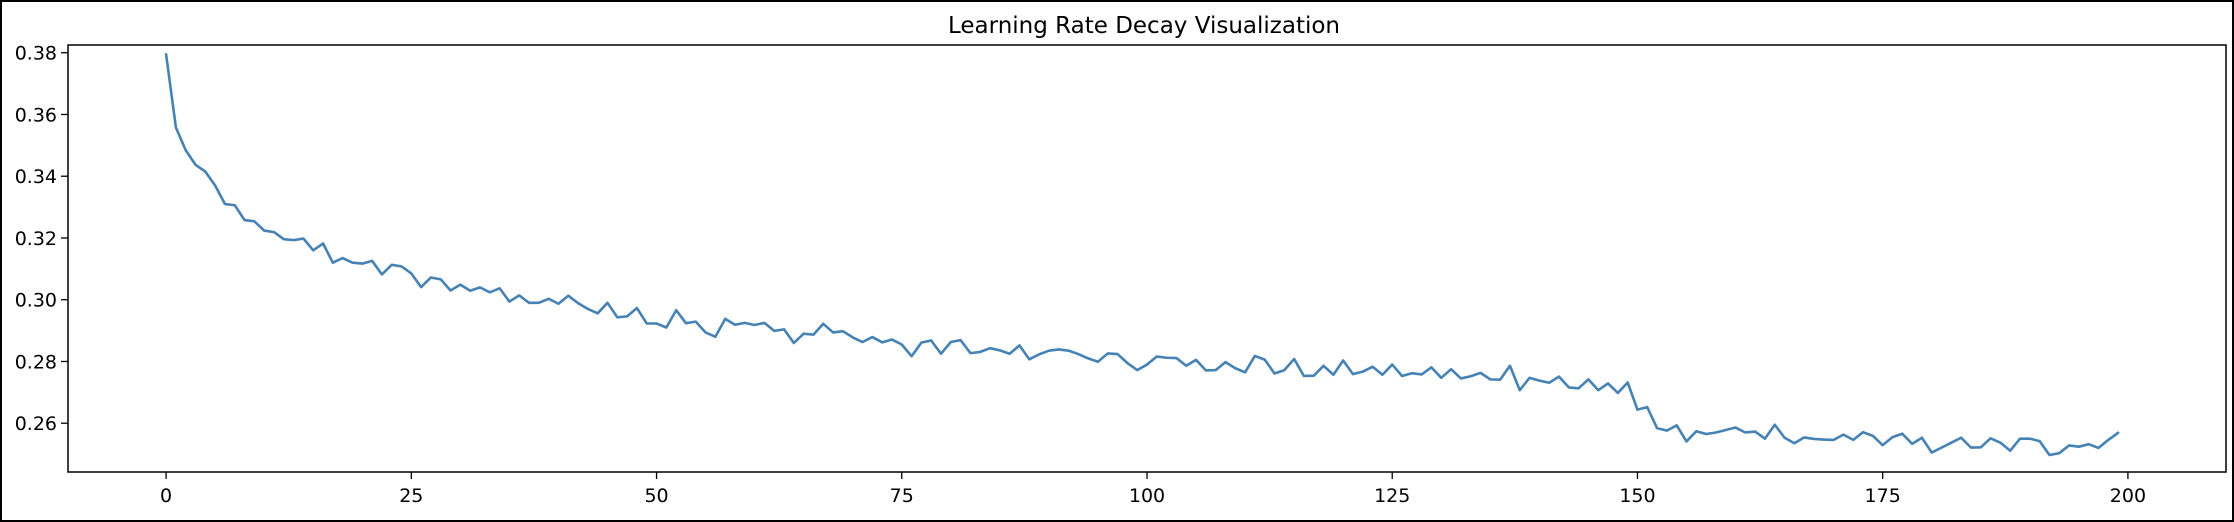 The width and height of the screenshot is (2234, 522). What do you see at coordinates (36, 239) in the screenshot?
I see `y-tick-label: 0.32` at bounding box center [36, 239].